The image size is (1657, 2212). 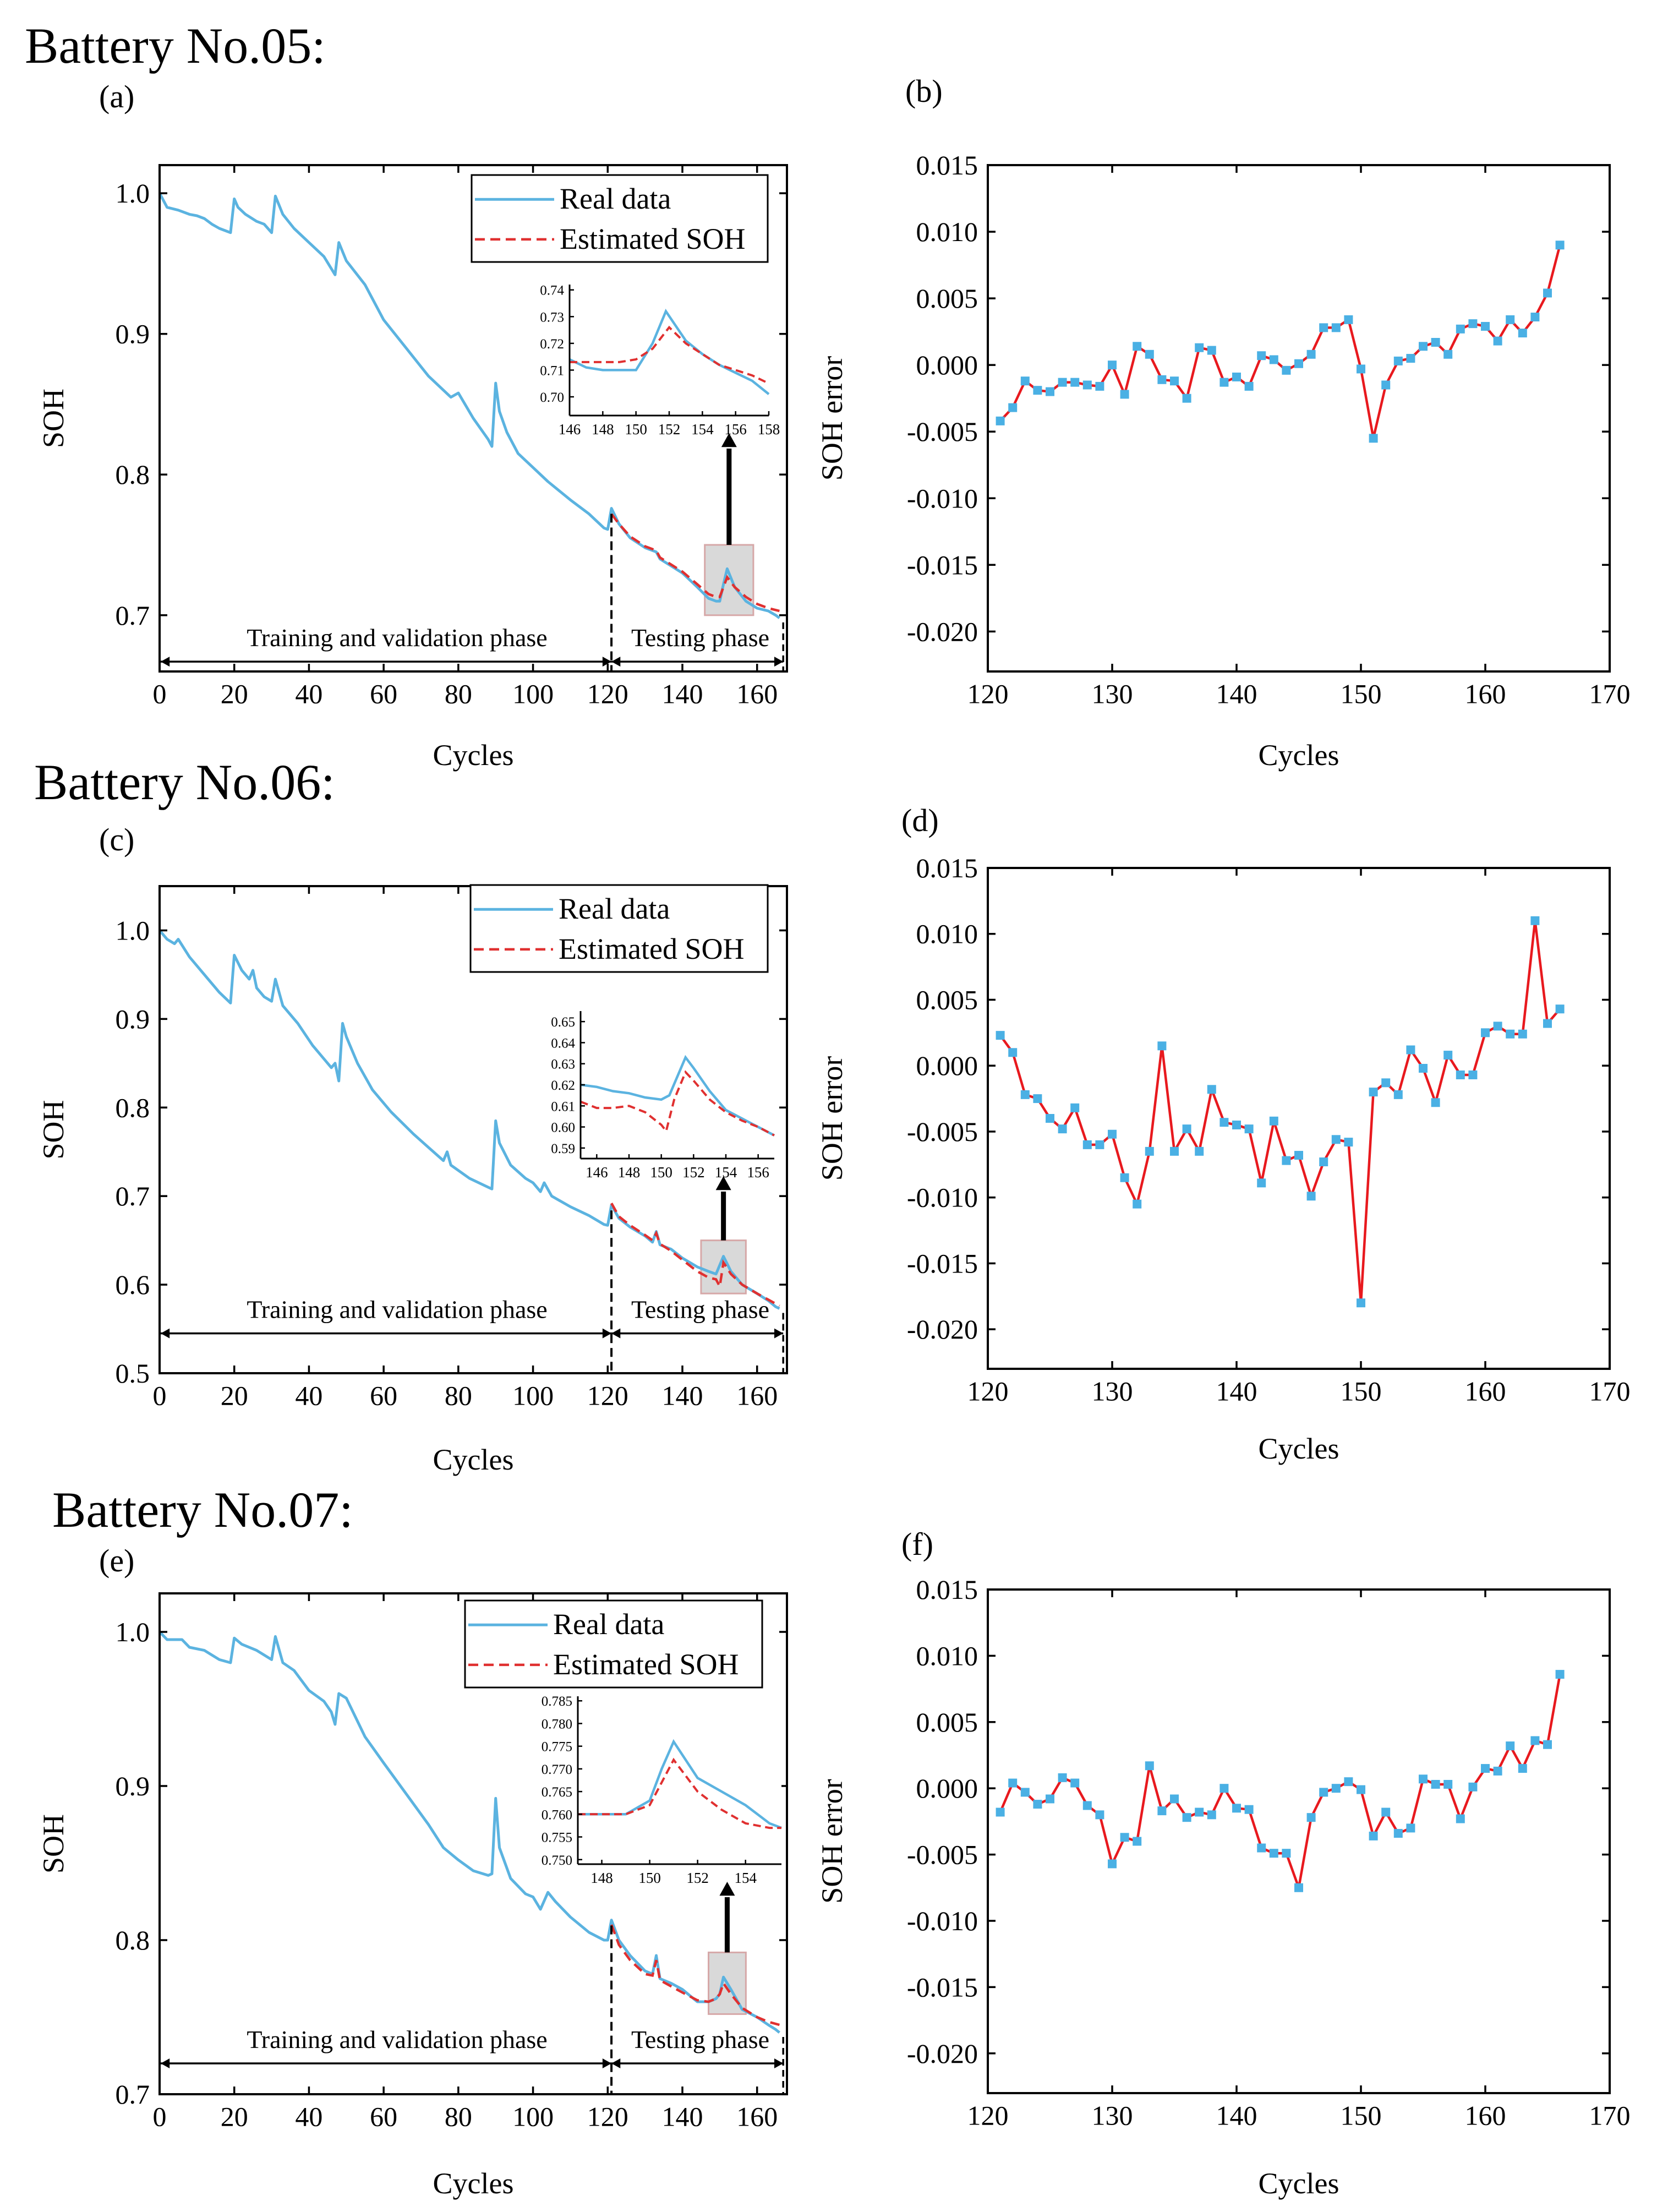 I want to click on real-data-line, so click(x=469, y=1119).